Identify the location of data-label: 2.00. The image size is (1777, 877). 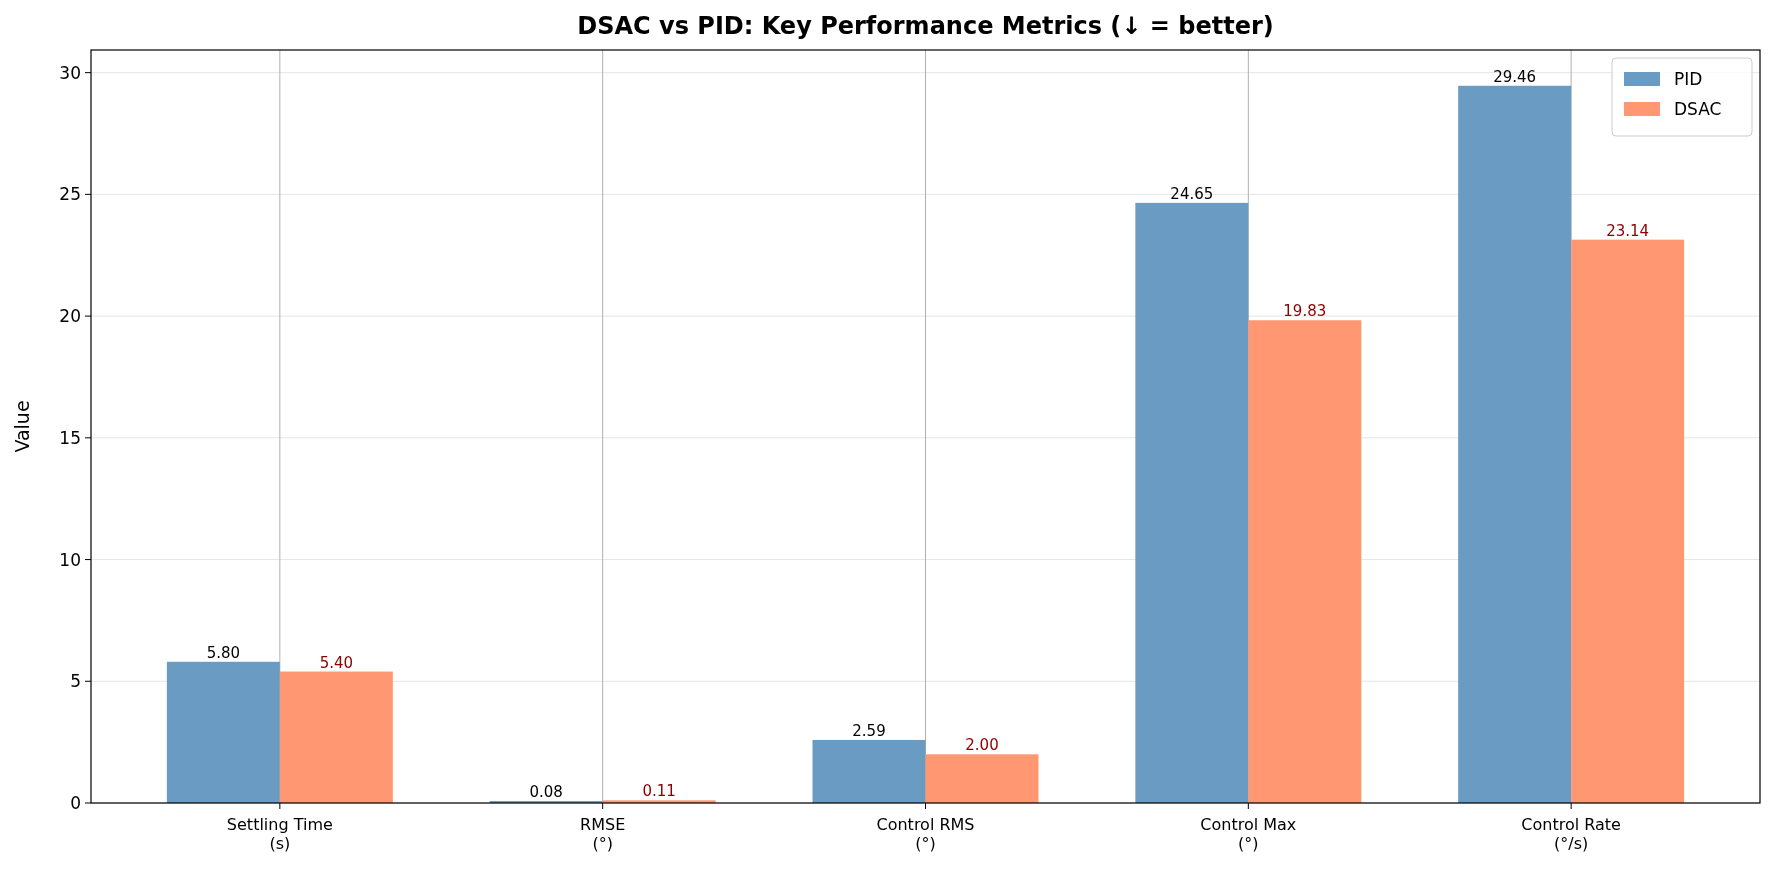
(982, 745).